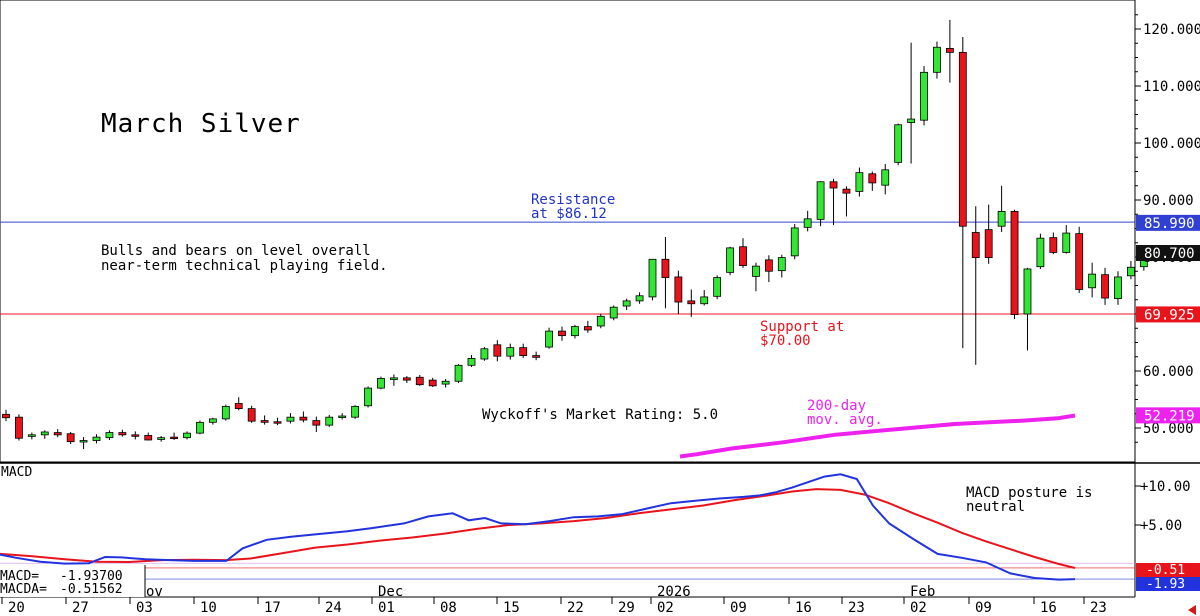  What do you see at coordinates (80, 608) in the screenshot?
I see `x-tick-label: 27` at bounding box center [80, 608].